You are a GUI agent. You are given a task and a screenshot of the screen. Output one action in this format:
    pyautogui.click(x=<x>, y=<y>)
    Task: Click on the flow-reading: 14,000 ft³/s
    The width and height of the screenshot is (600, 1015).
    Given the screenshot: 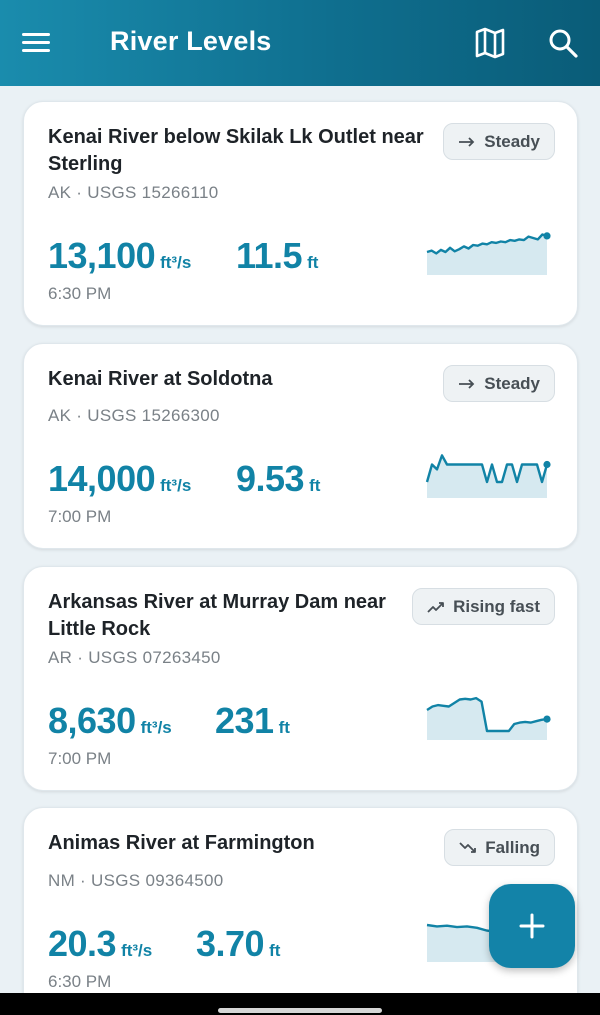 What is the action you would take?
    pyautogui.click(x=119, y=479)
    